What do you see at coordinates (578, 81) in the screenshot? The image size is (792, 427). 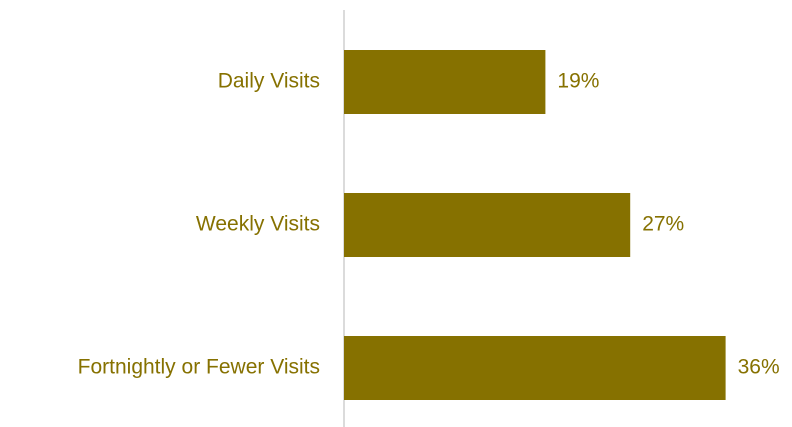 I see `value-label: 19%` at bounding box center [578, 81].